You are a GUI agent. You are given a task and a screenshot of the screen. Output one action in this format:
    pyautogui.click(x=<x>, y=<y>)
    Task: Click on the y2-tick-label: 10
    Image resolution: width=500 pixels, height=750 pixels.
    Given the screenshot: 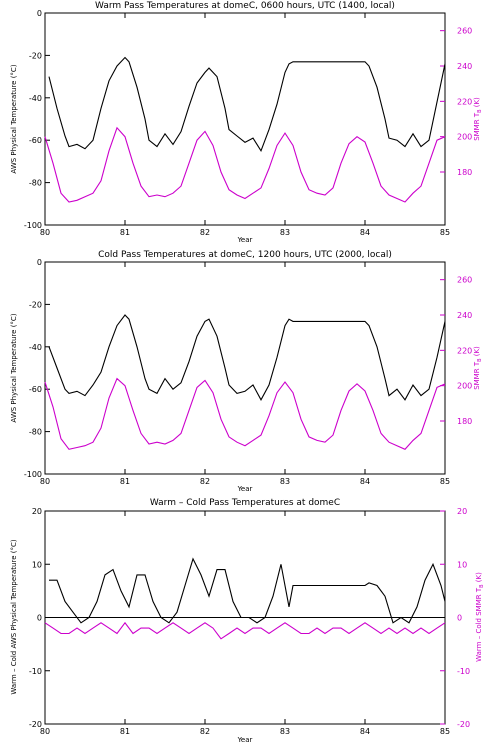 What is the action you would take?
    pyautogui.click(x=462, y=564)
    